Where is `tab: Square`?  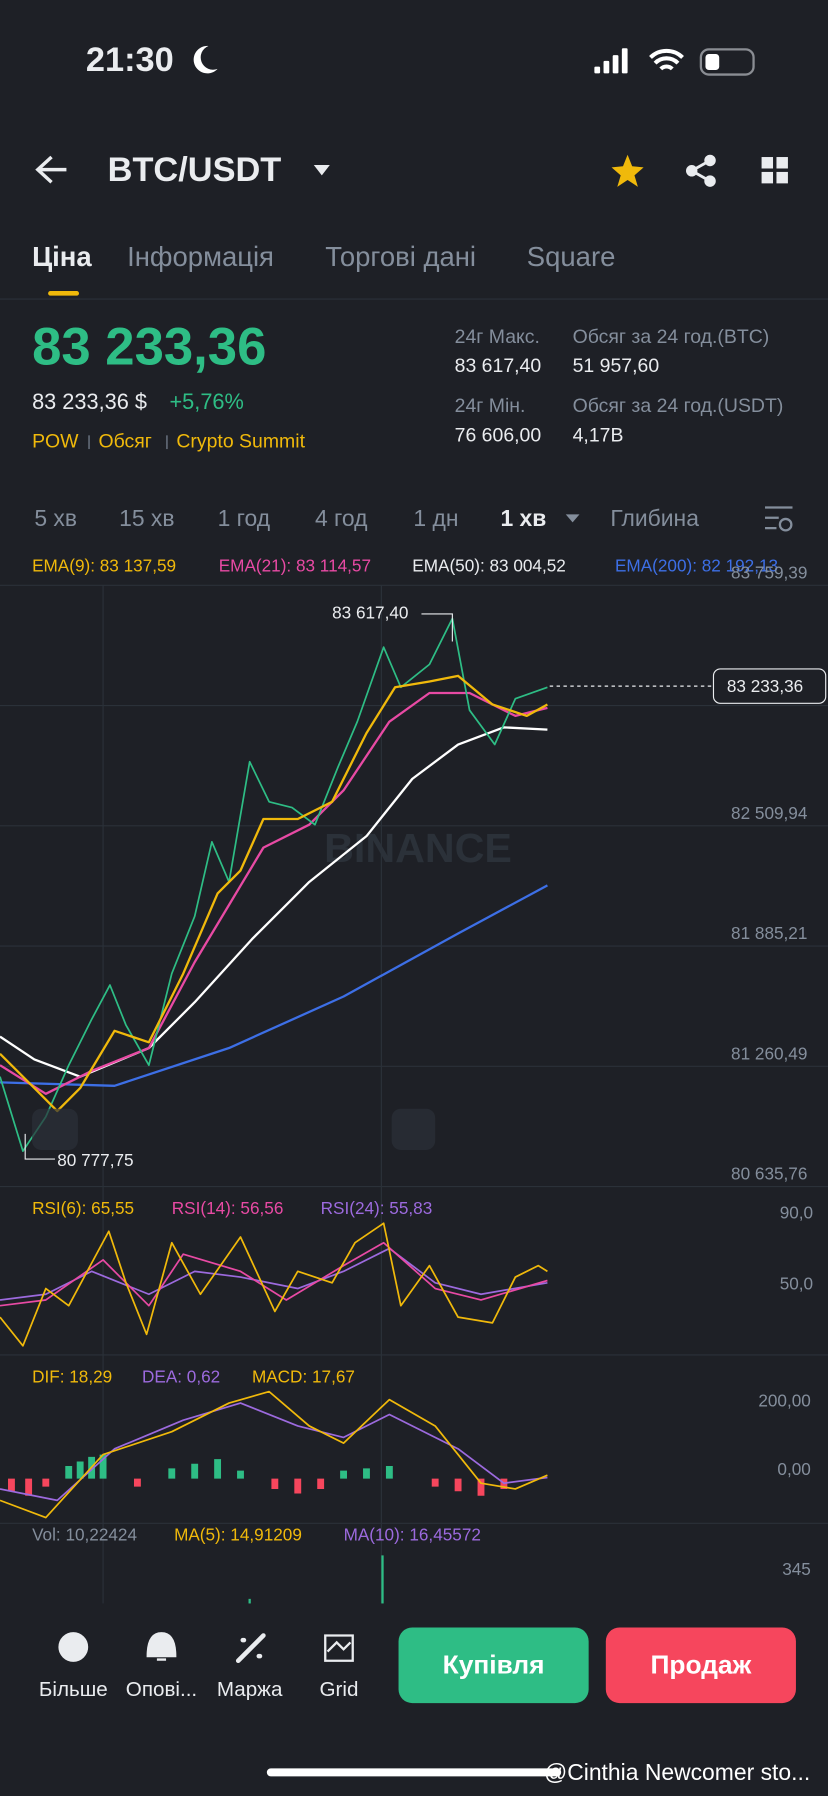 tab: Square is located at coordinates (571, 256).